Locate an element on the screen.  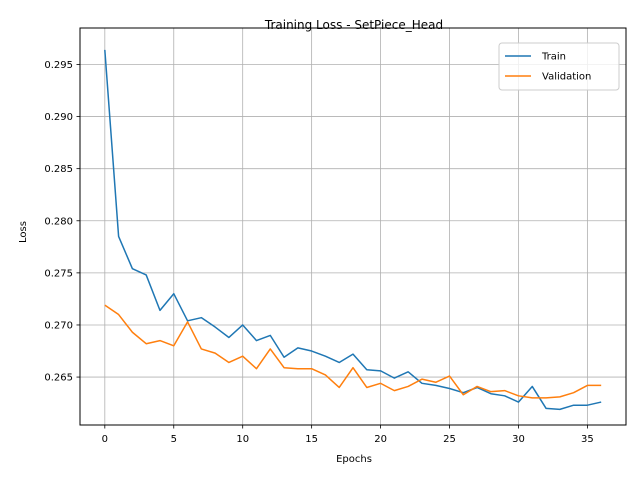
y-axis-label: Loss is located at coordinates (23, 232).